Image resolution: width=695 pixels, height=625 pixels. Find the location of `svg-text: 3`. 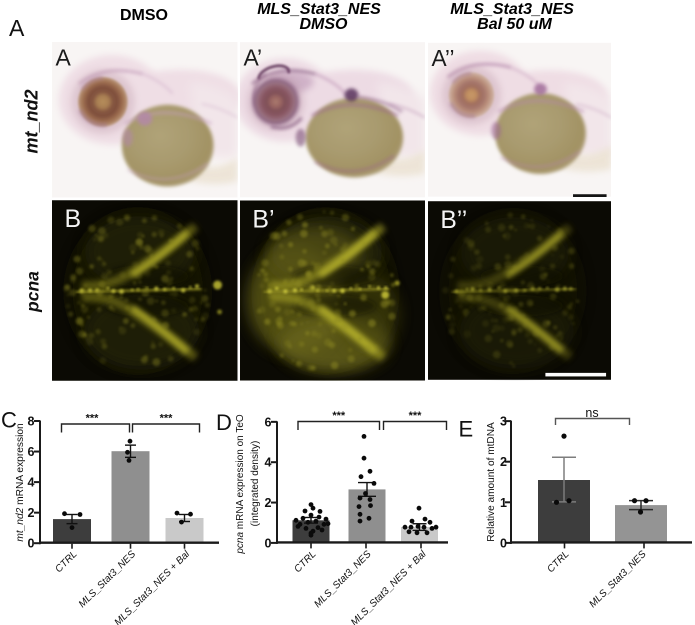

svg-text: 3 is located at coordinates (503, 422).